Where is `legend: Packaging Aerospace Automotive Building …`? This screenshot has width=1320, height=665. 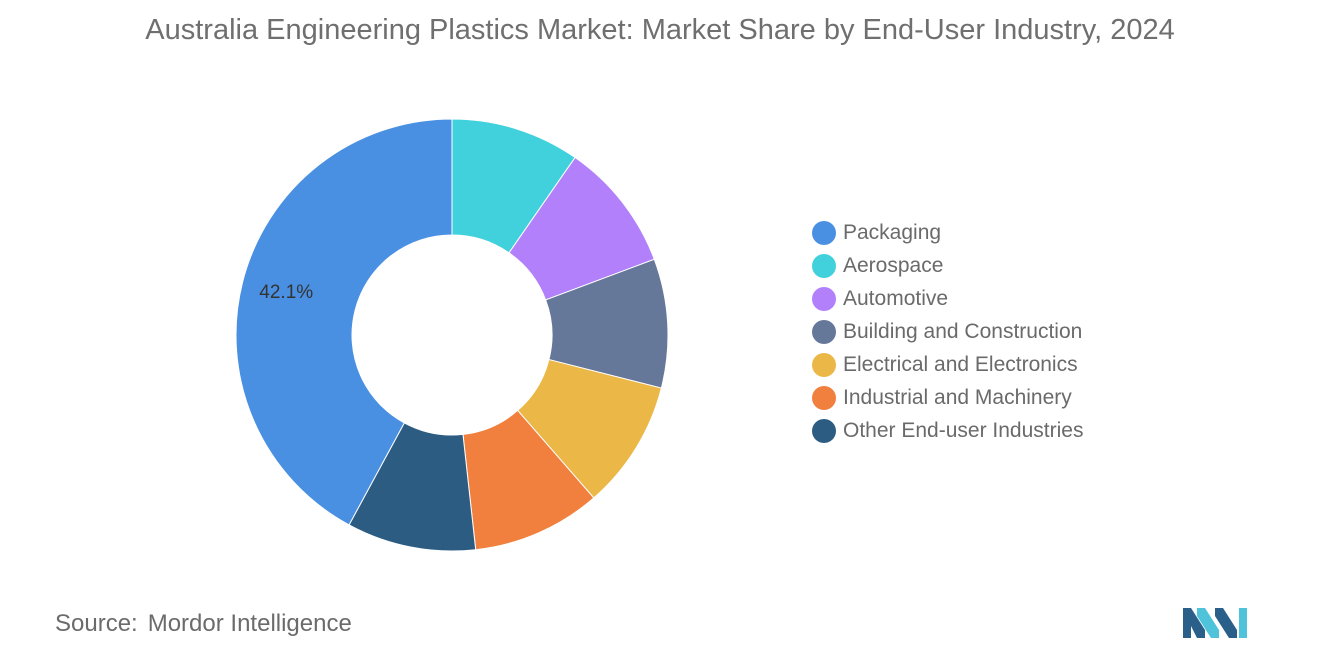 legend: Packaging Aerospace Automotive Building … is located at coordinates (947, 331).